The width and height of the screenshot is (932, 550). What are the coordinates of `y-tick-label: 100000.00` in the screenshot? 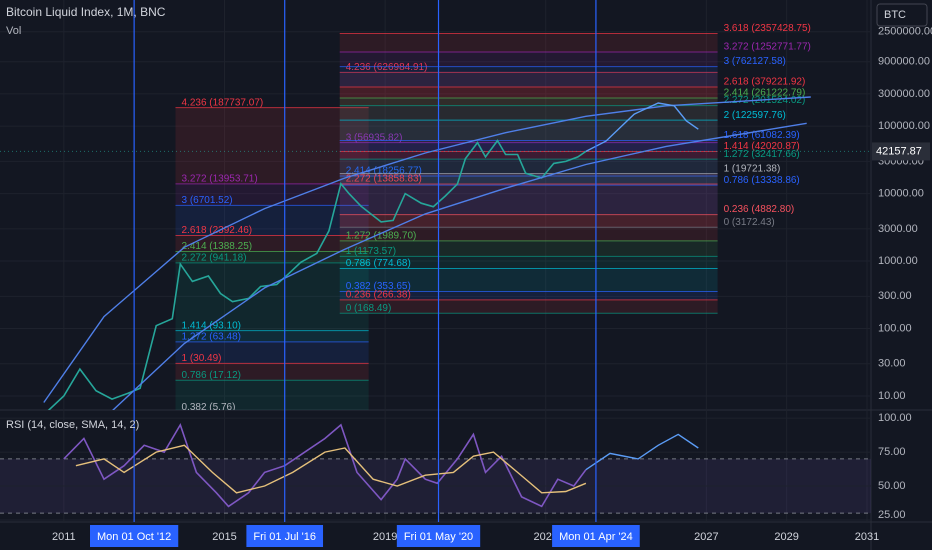 It's located at (904, 126).